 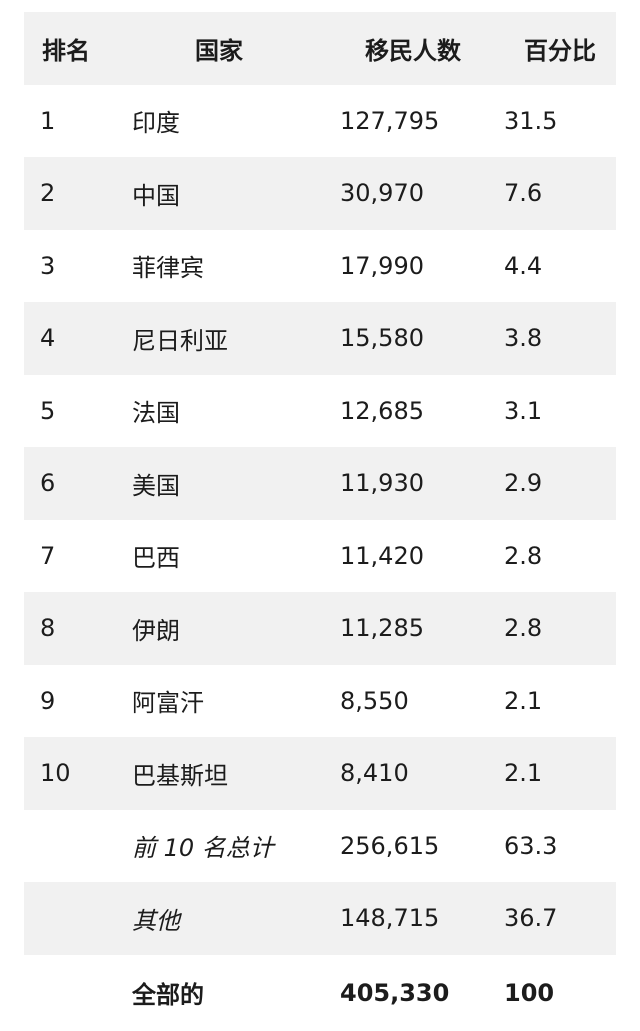 I want to click on count-cell: 8,550, so click(x=374, y=700).